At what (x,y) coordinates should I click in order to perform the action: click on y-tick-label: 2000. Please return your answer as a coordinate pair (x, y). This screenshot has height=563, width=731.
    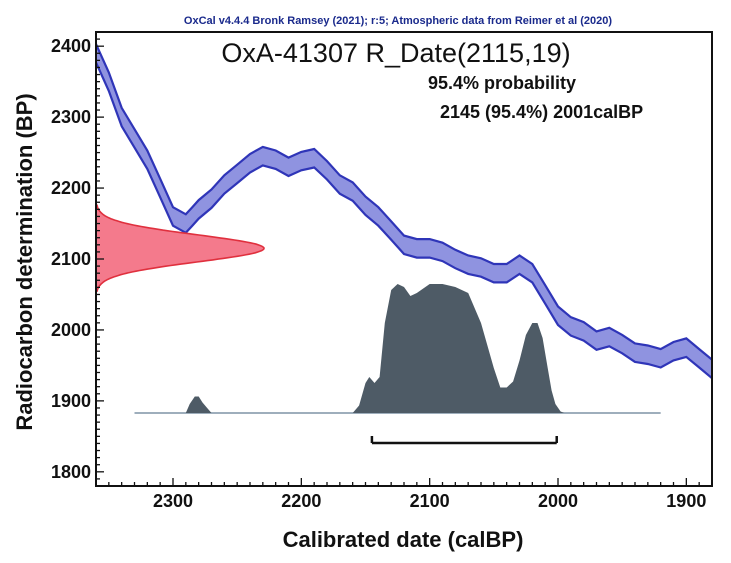
    Looking at the image, I should click on (71, 330).